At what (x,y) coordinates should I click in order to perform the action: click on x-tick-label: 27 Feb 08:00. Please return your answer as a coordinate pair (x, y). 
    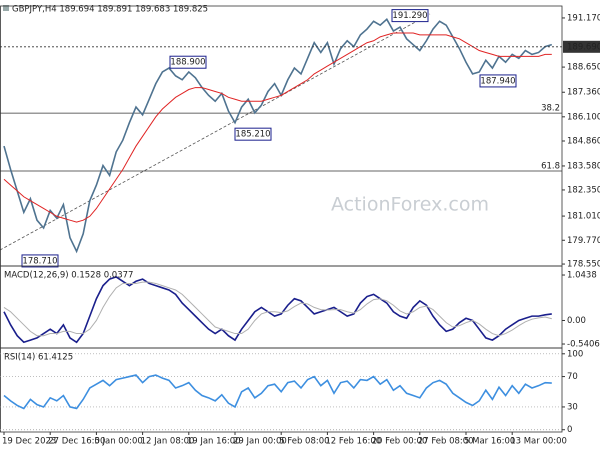
    Looking at the image, I should click on (446, 442).